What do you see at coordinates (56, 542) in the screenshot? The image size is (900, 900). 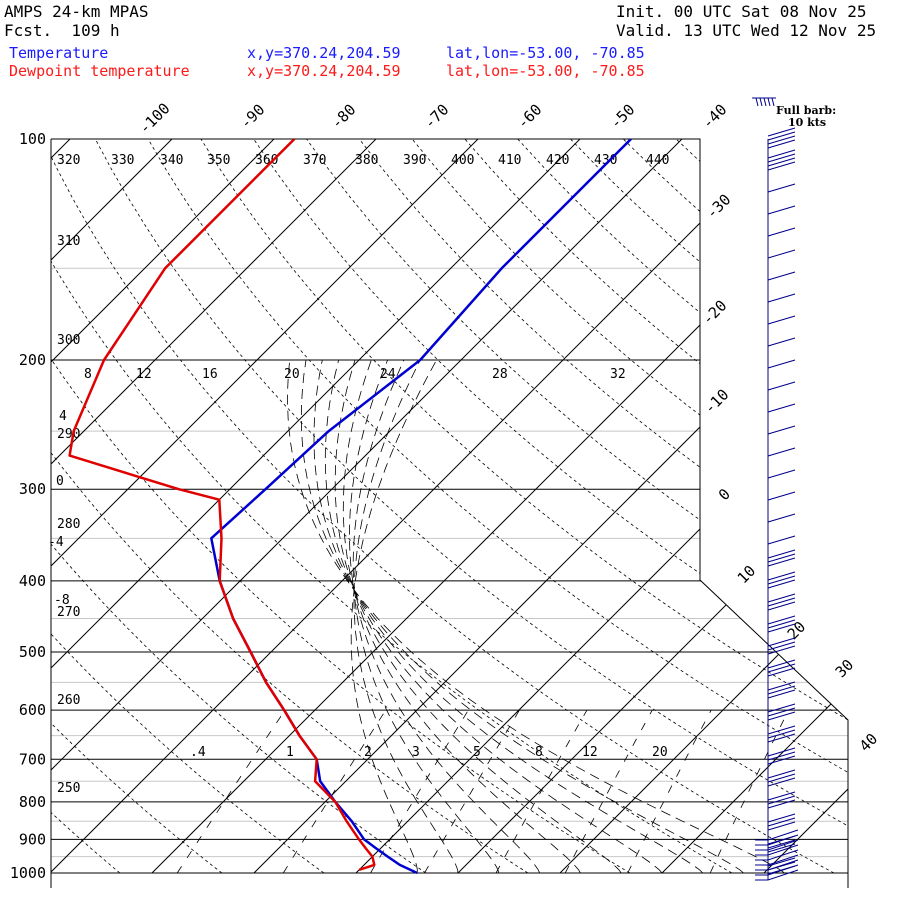 I see `moist-adiabat-label: -4` at bounding box center [56, 542].